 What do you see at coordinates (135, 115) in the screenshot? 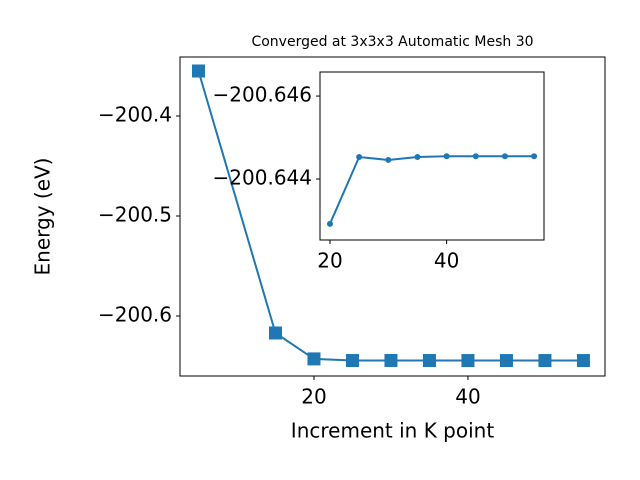
I see `y-tick-label: −200.4` at bounding box center [135, 115].